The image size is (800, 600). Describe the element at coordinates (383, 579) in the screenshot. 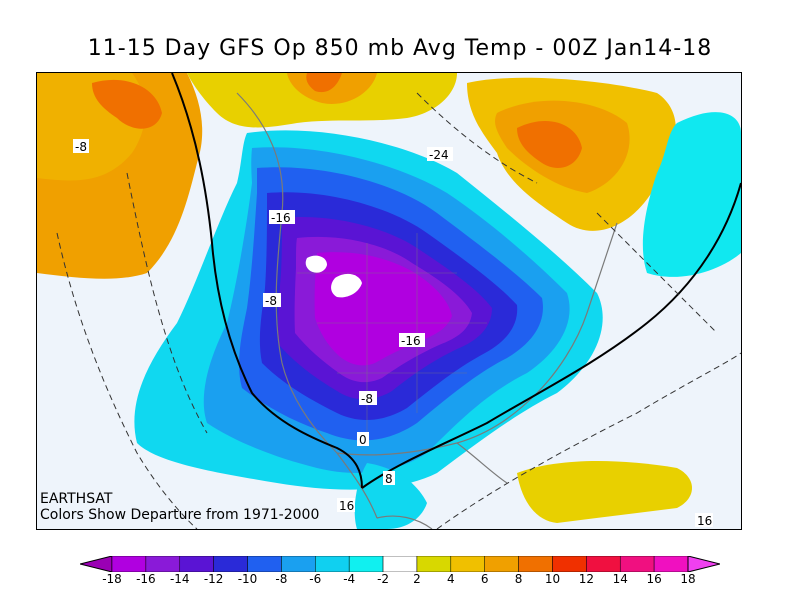

I see `legend-tick-label: -2` at that location.